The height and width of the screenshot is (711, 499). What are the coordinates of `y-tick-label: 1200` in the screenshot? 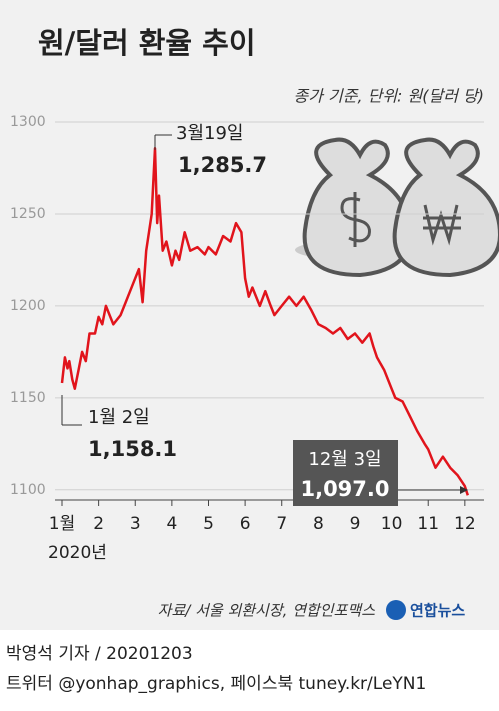 It's located at (28, 306).